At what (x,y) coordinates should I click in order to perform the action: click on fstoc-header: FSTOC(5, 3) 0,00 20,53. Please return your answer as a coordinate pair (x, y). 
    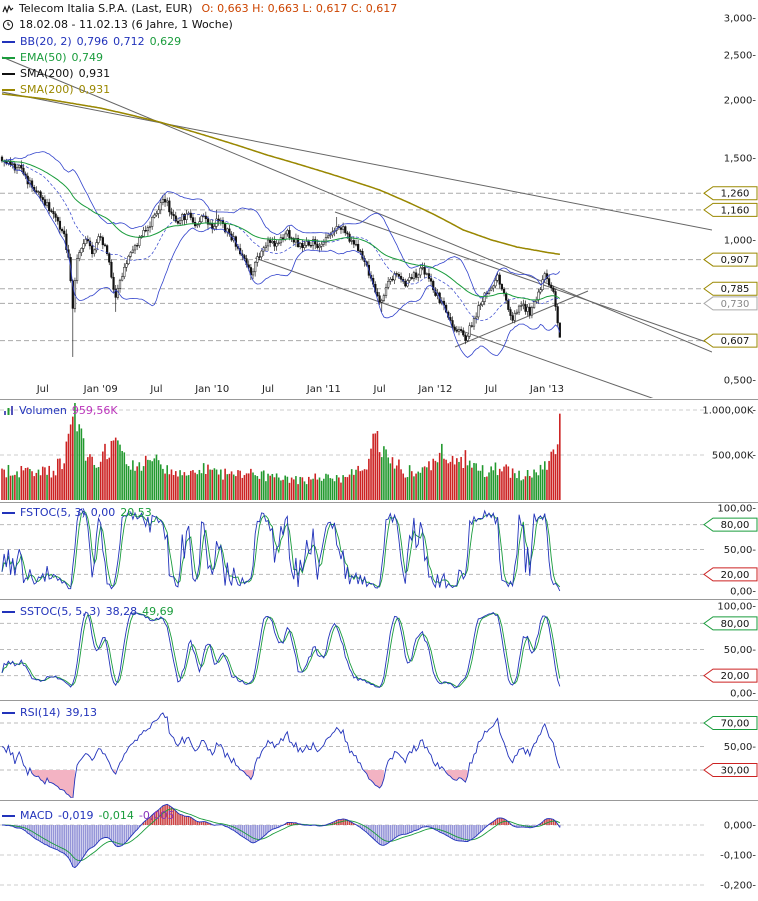
    Looking at the image, I should click on (77, 512).